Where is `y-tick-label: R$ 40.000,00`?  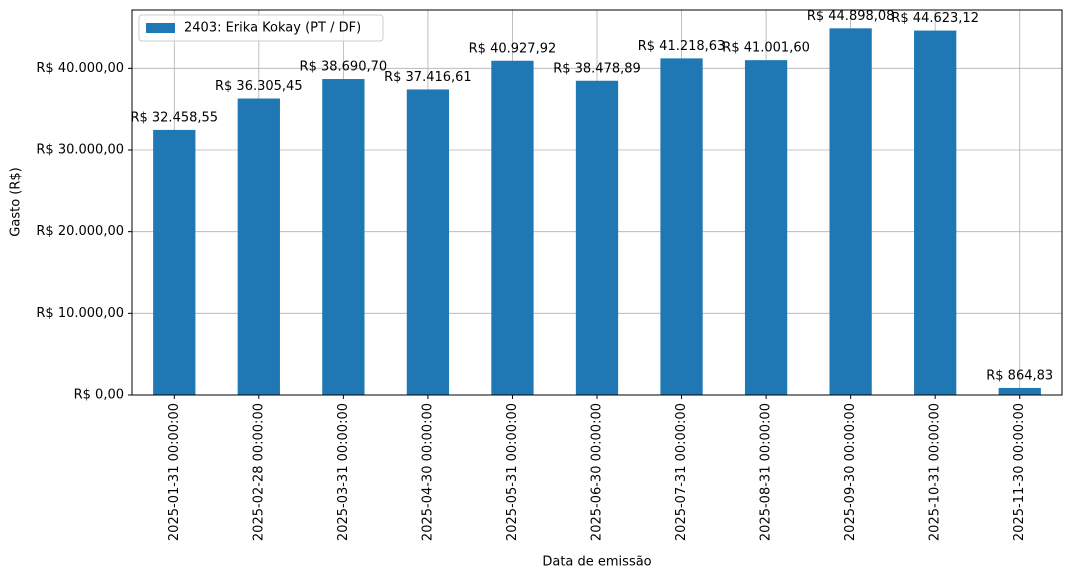
y-tick-label: R$ 40.000,00 is located at coordinates (80, 68).